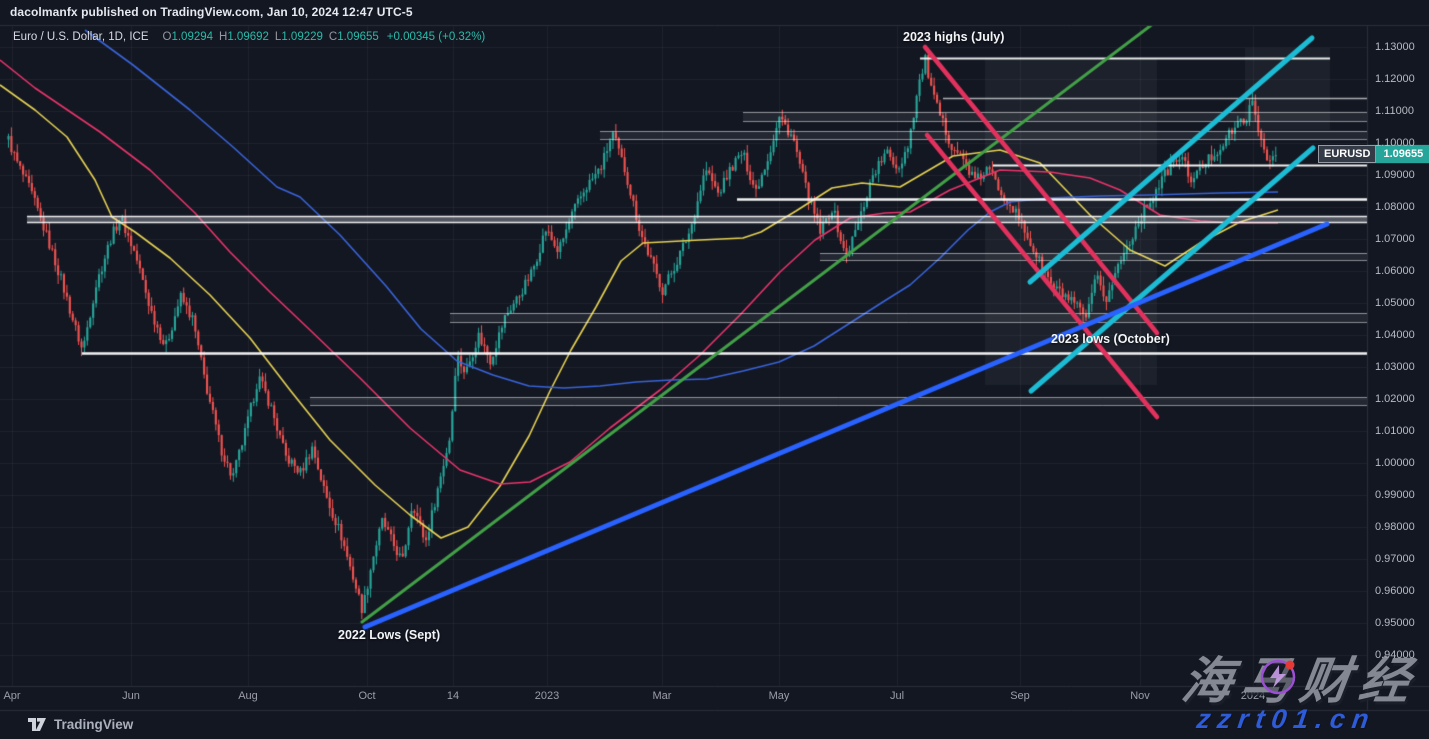 This screenshot has width=1429, height=739. I want to click on price-axis-label: 1.00000, so click(1395, 463).